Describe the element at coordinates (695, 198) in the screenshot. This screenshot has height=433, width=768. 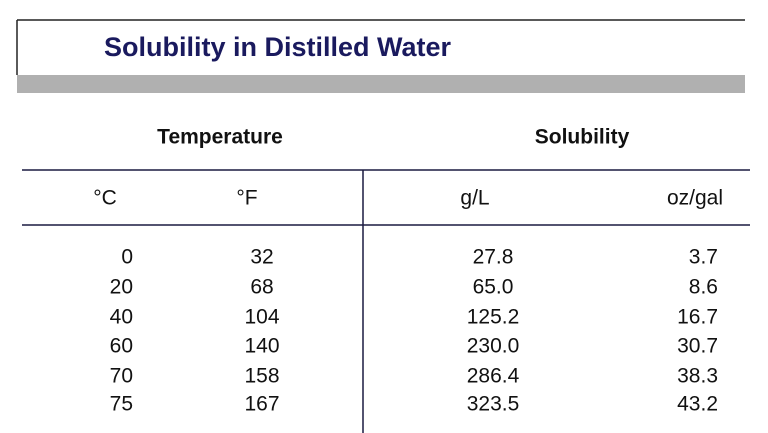
I see `unit-header: oz/gal` at that location.